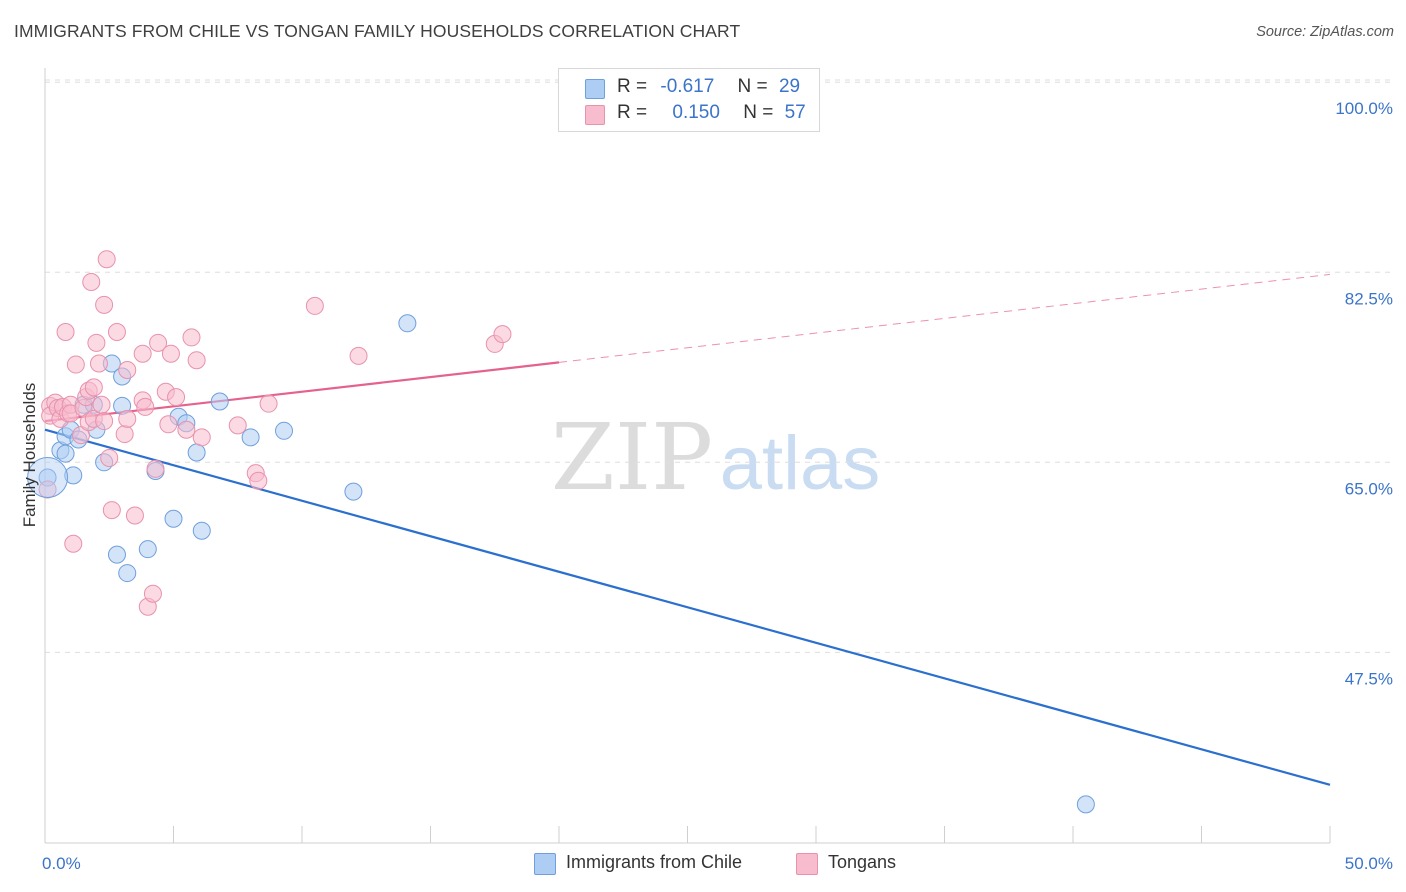 The image size is (1406, 892). Describe the element at coordinates (1369, 678) in the screenshot. I see `y-tick-label-0: 47.5%` at that location.